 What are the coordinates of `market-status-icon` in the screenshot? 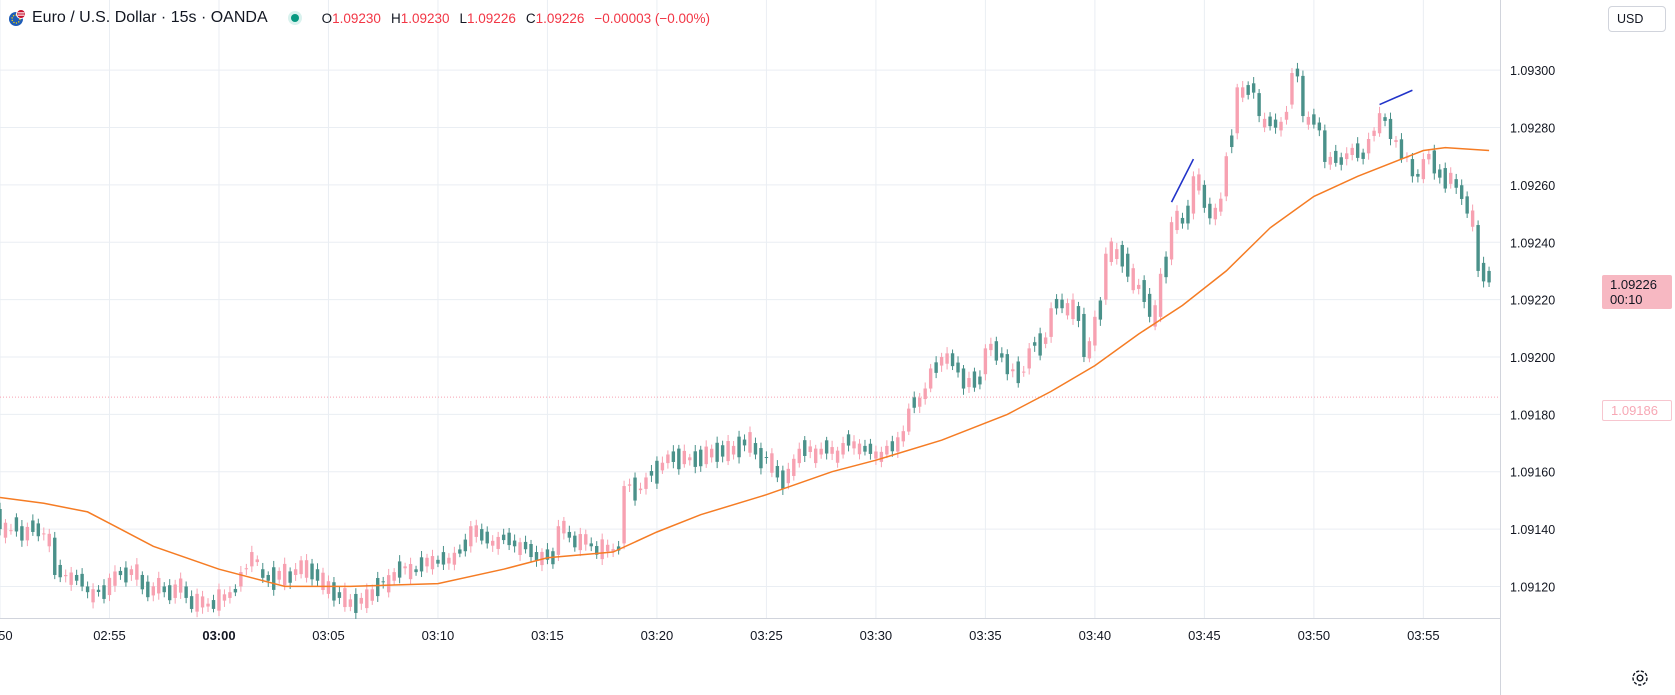 It's located at (294, 18).